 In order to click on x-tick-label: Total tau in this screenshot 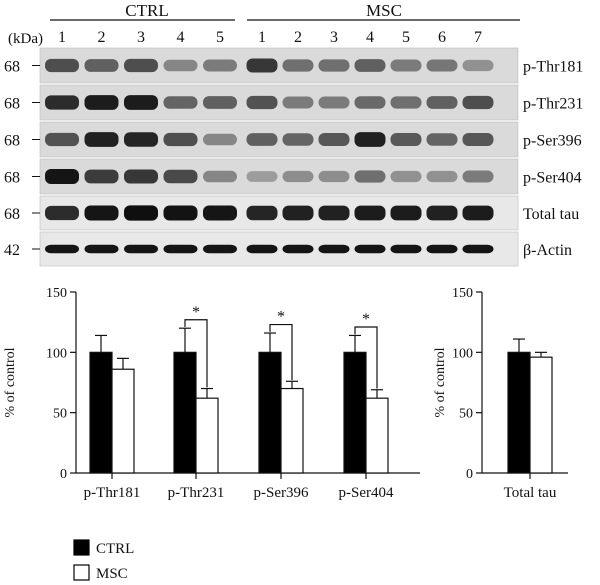, I will do `click(530, 493)`.